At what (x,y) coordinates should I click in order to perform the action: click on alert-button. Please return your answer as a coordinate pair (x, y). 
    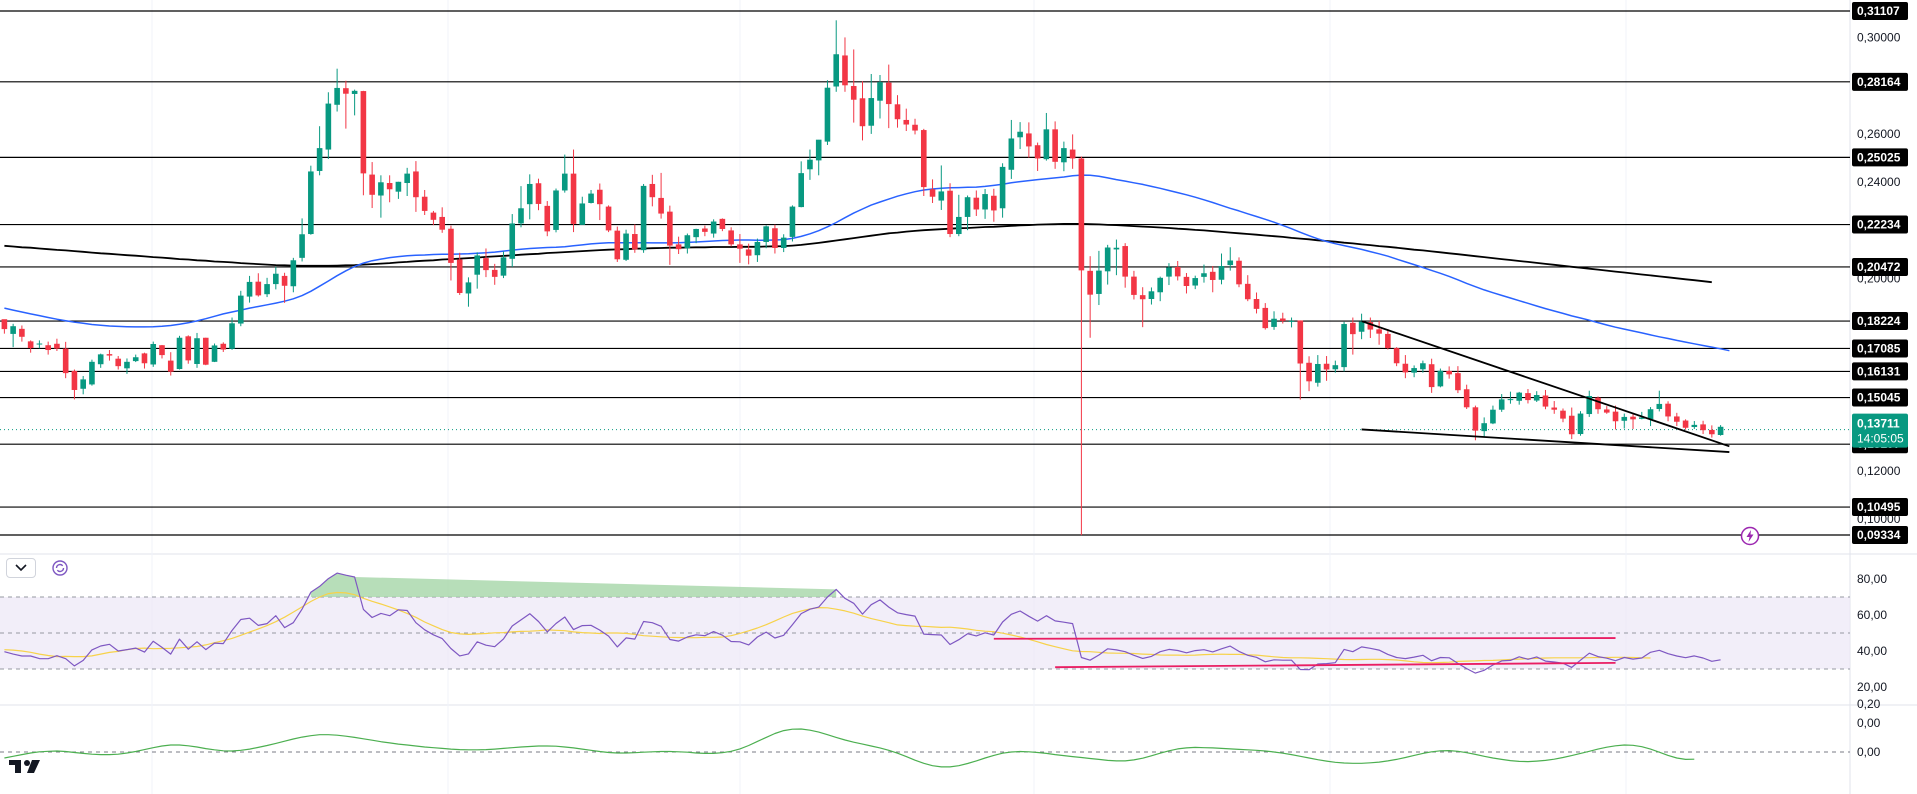
    Looking at the image, I should click on (1750, 536).